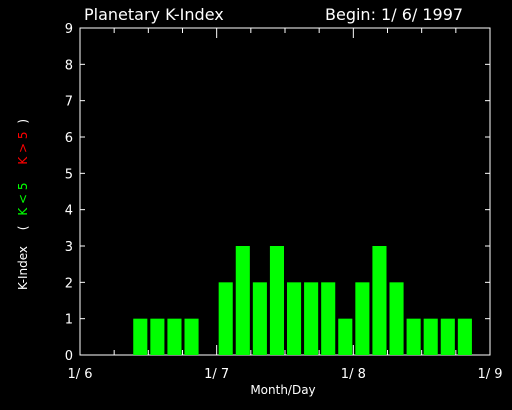 The image size is (512, 410). I want to click on x-tick-label: 1/ 6, so click(79, 374).